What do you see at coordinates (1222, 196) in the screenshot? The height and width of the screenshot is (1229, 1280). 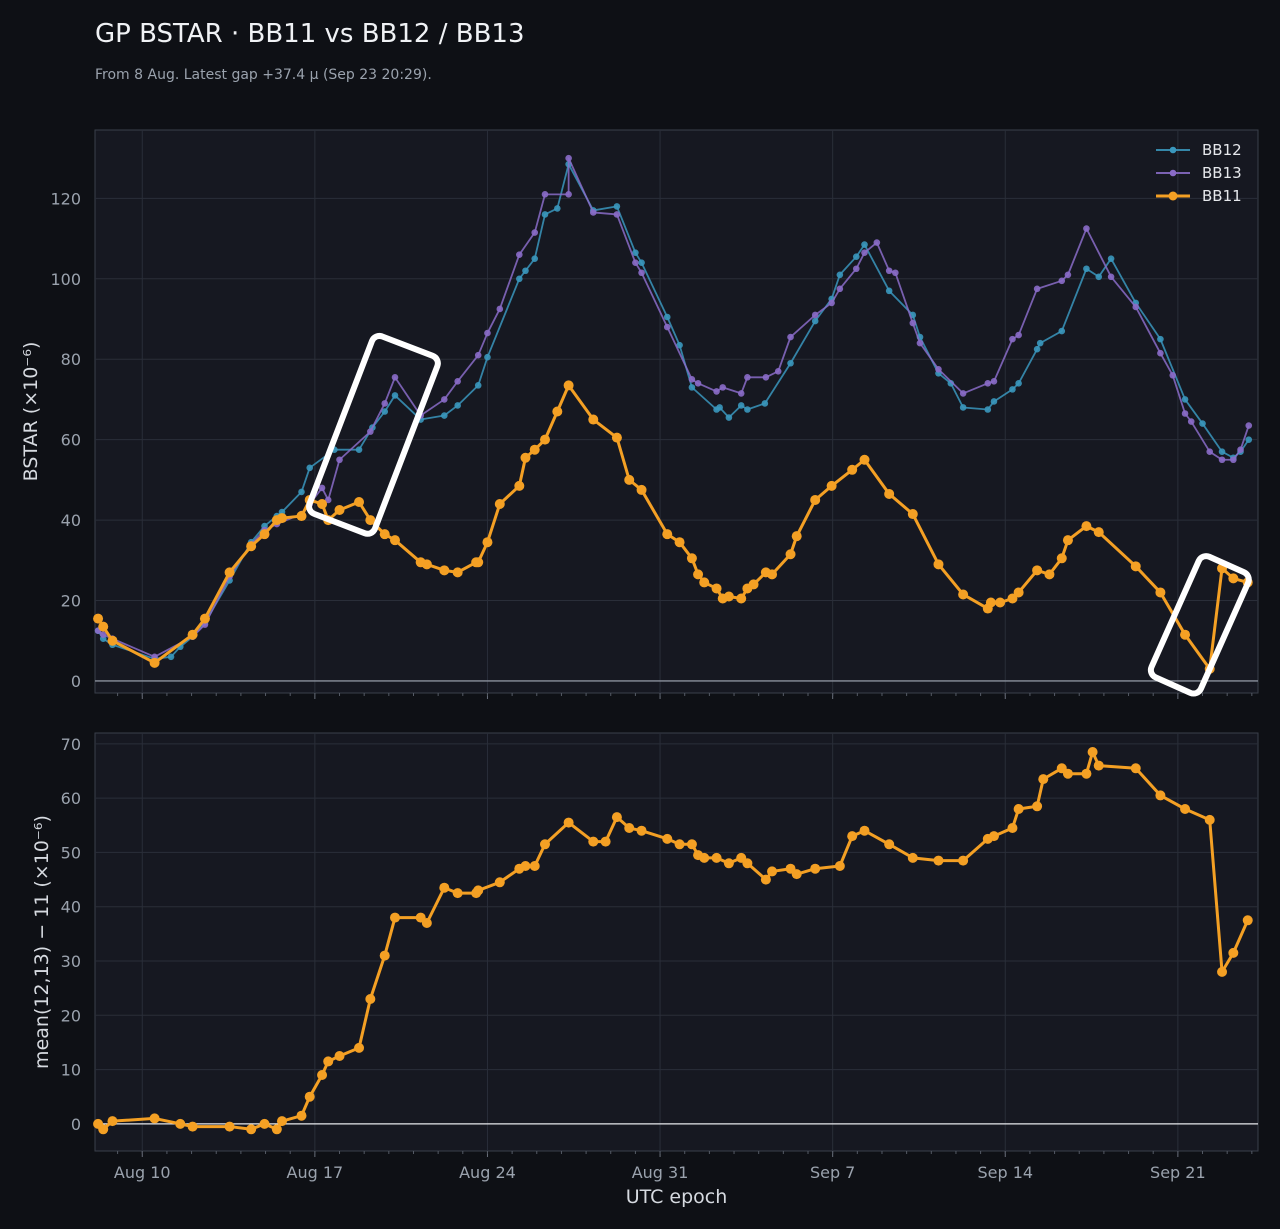 I see `legend-label: BB11` at bounding box center [1222, 196].